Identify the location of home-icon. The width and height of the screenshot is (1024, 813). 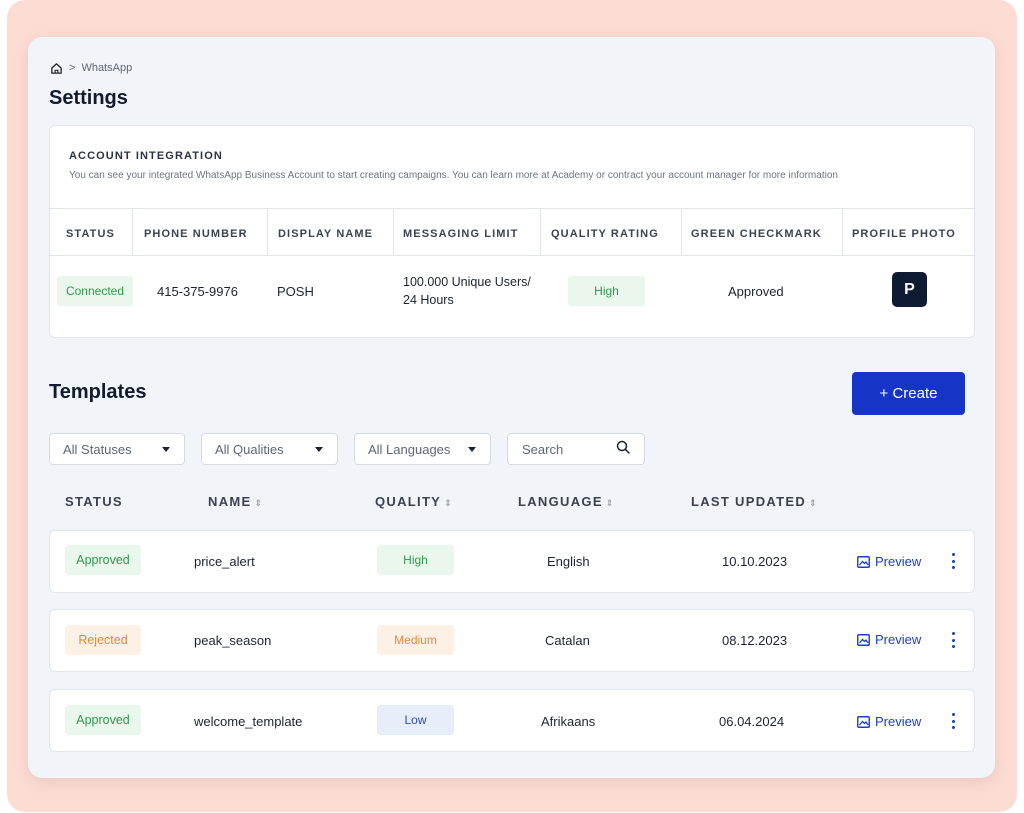
(56, 68).